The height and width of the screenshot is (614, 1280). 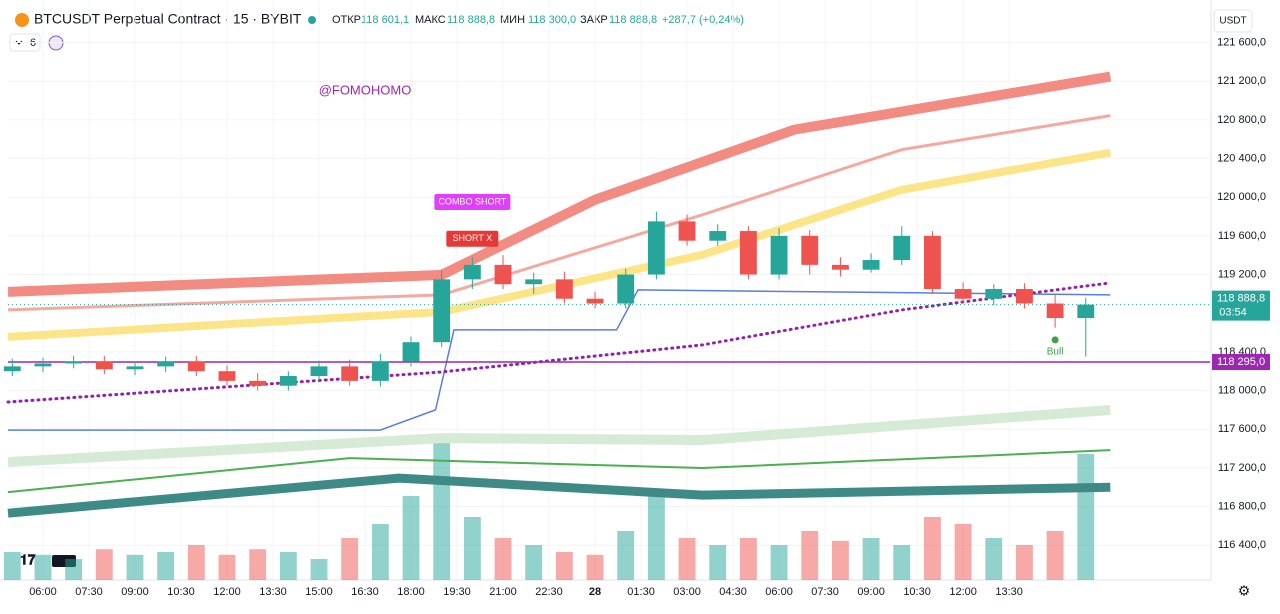 I want to click on ohlc-label: ЗАКР, so click(x=594, y=20).